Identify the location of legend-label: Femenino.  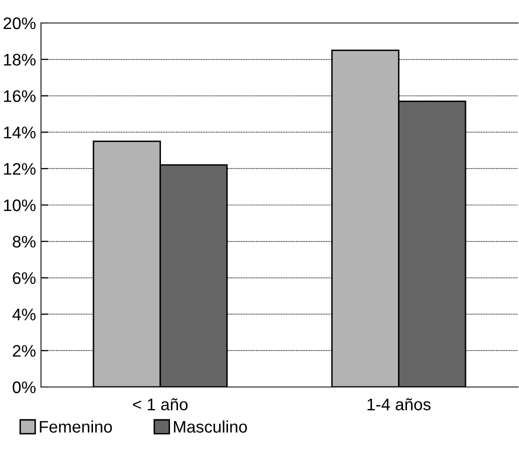
(76, 426).